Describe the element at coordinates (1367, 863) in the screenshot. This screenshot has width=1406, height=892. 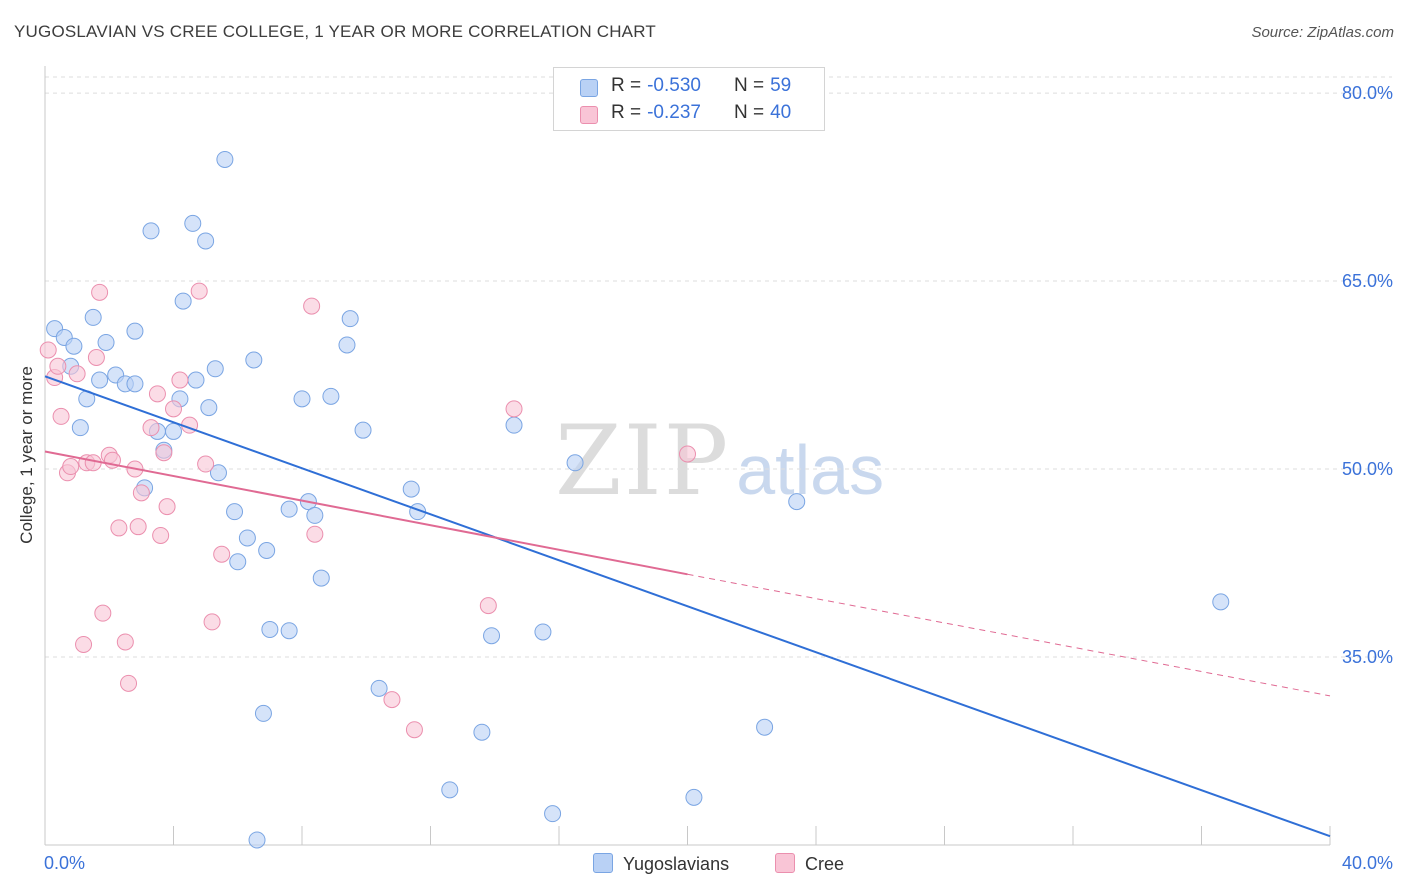
I see `x-tick-label: 40.0%` at that location.